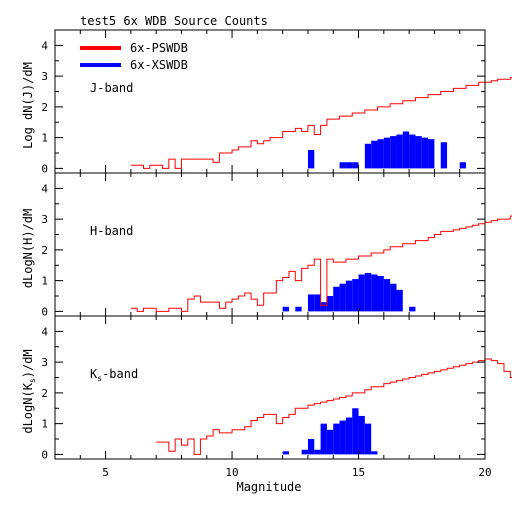  Describe the element at coordinates (28, 105) in the screenshot. I see `y-axis-label: Log dN(J)/dM` at that location.